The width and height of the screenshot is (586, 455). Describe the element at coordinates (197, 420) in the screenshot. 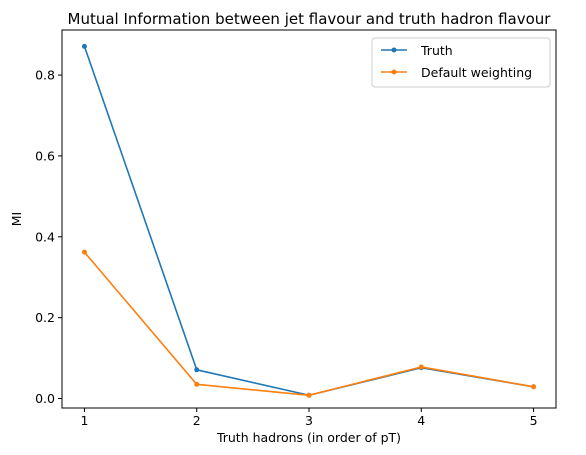

I see `x-tick-label: 2` at that location.